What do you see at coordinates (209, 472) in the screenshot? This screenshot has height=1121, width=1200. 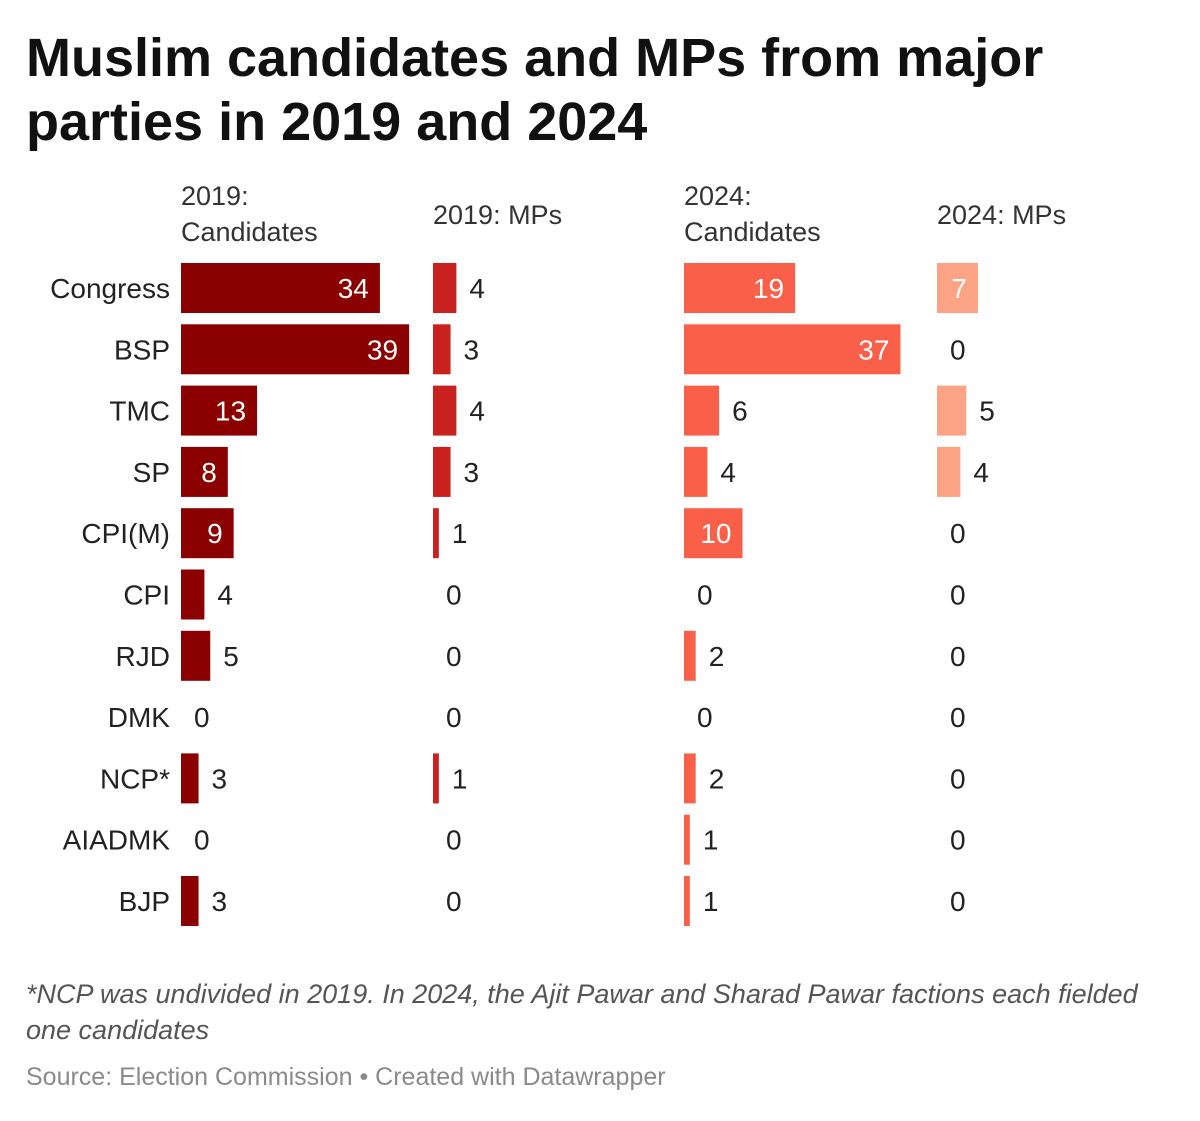 I see `value-label: 8` at bounding box center [209, 472].